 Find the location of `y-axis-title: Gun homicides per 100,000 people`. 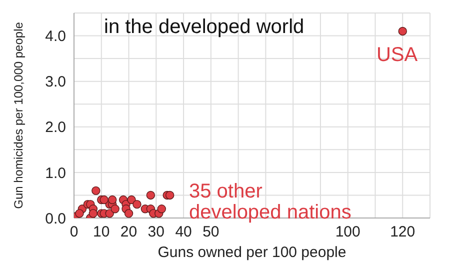

y-axis-title: Gun homicides per 100,000 people is located at coordinates (18, 115).